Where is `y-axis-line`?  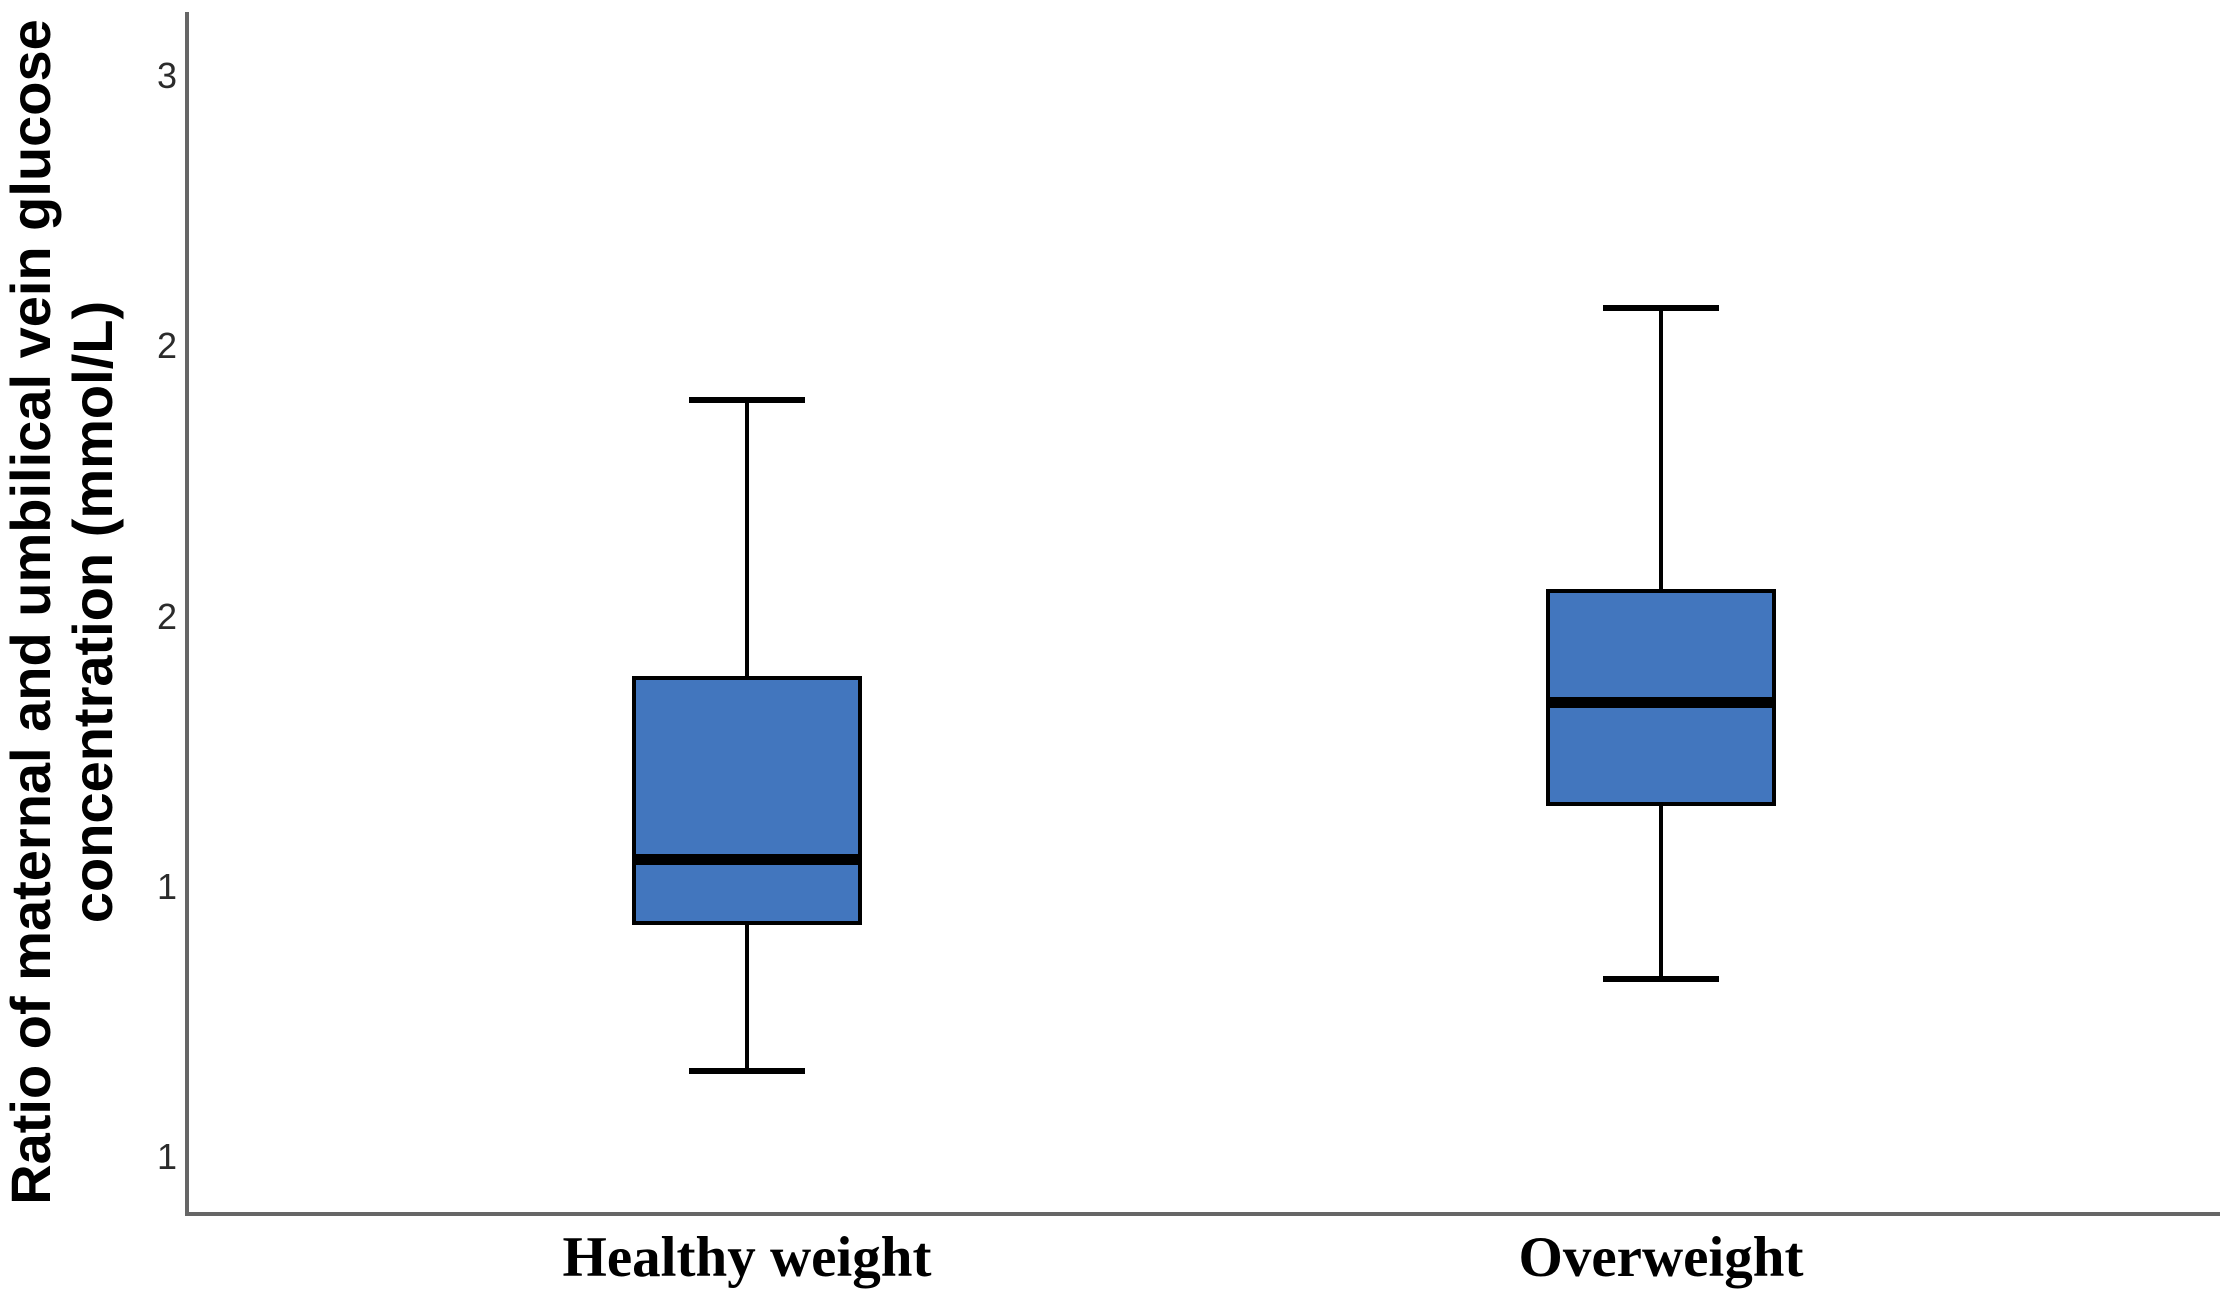 y-axis-line is located at coordinates (187, 614).